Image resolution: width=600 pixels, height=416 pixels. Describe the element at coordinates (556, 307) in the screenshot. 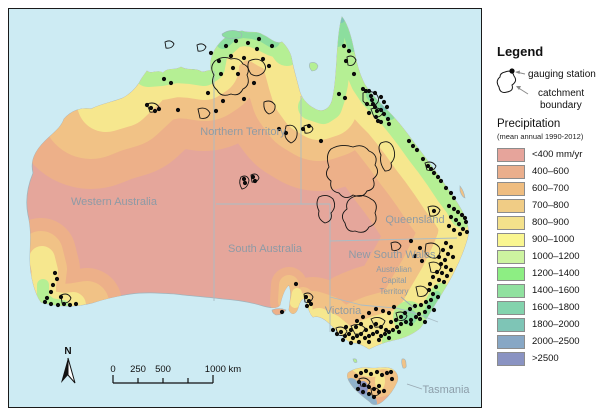

I see `legend-class-label: 1600–1800` at that location.